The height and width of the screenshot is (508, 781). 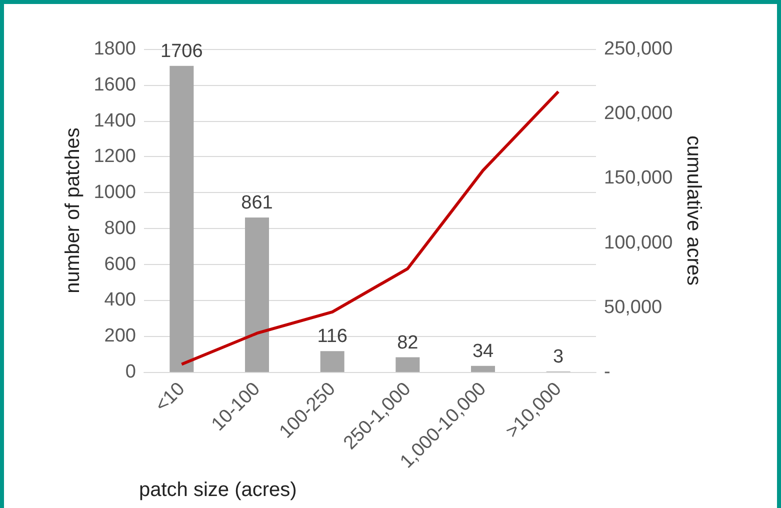 I want to click on y-tick-label: 0, so click(x=130, y=372).